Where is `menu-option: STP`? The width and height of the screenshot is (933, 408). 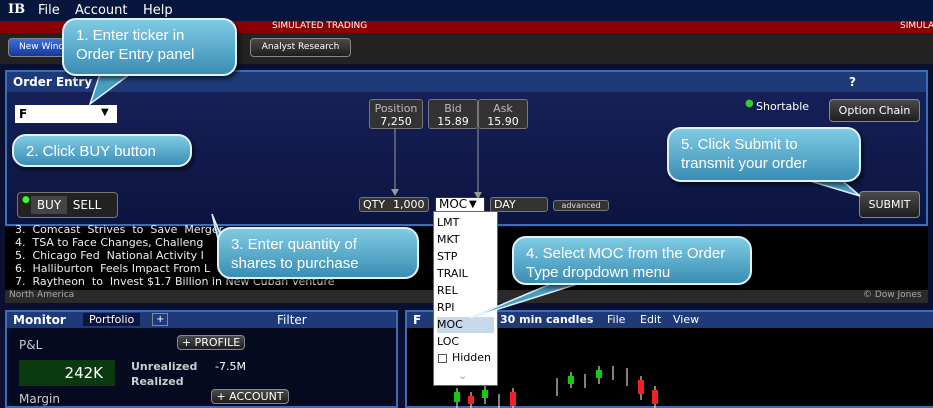
menu-option: STP is located at coordinates (447, 256).